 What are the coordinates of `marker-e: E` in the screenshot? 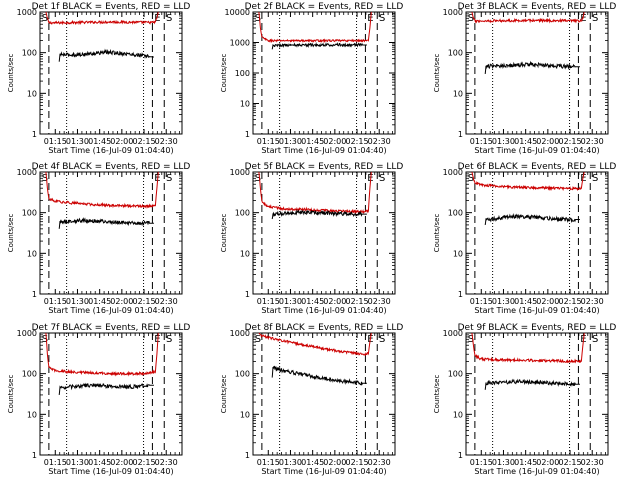 It's located at (157, 339).